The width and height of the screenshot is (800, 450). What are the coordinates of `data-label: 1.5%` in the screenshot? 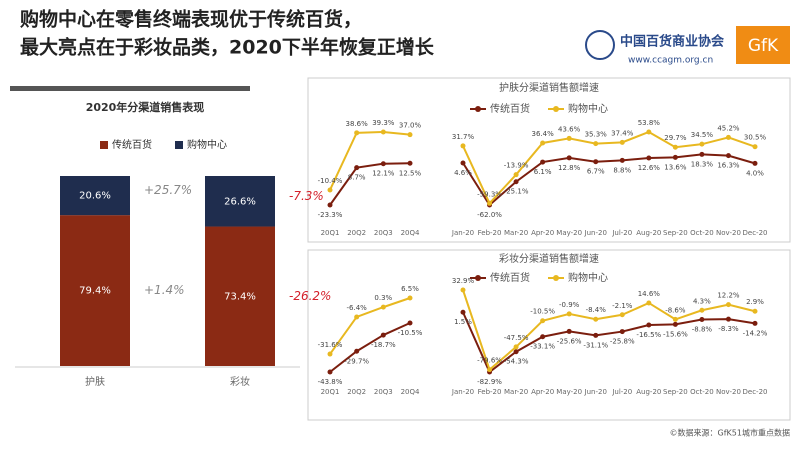 It's located at (463, 322).